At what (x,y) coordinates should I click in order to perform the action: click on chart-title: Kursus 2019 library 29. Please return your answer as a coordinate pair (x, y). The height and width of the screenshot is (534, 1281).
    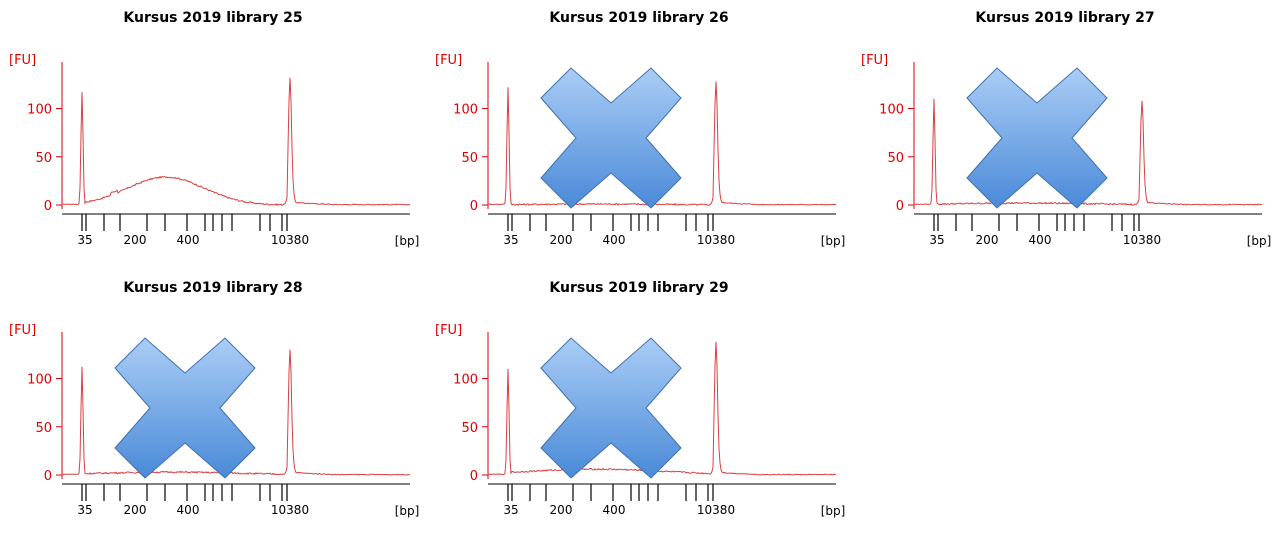
    Looking at the image, I should click on (638, 288).